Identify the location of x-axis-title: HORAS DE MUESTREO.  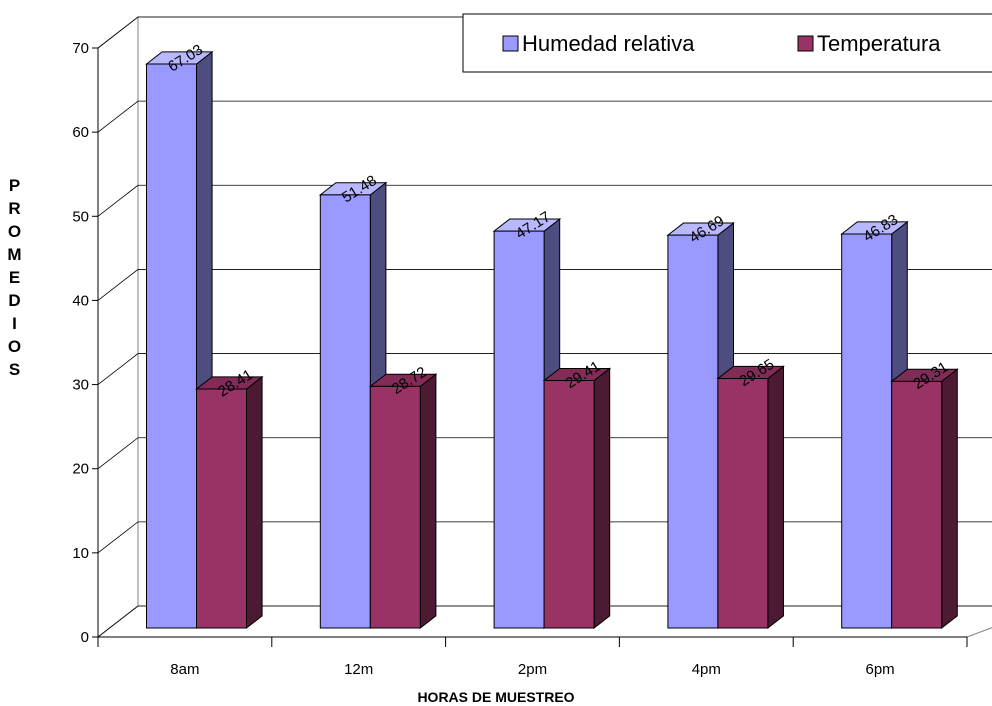
(495, 697).